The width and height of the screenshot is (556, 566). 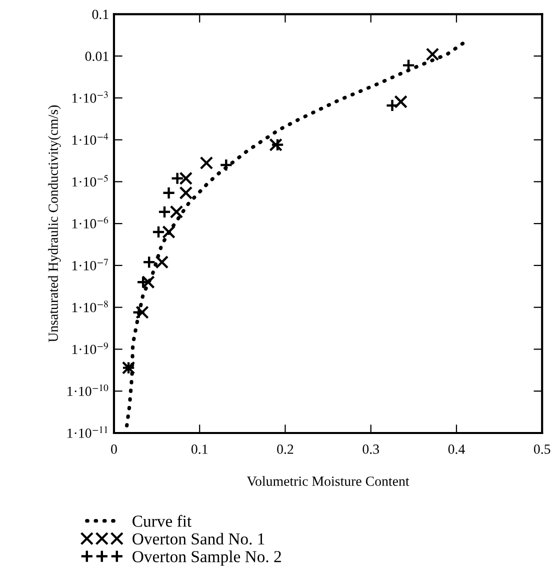 I want to click on y-tick-label: 1·10$^{−8}$, so click(x=90, y=306).